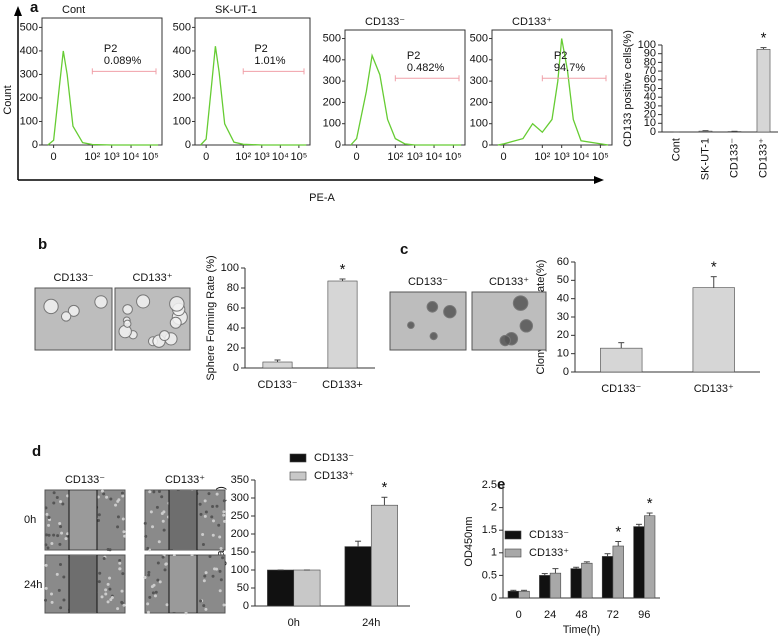 This screenshot has height=639, width=784. Describe the element at coordinates (479, 81) in the screenshot. I see `y-tick-label: 300` at that location.